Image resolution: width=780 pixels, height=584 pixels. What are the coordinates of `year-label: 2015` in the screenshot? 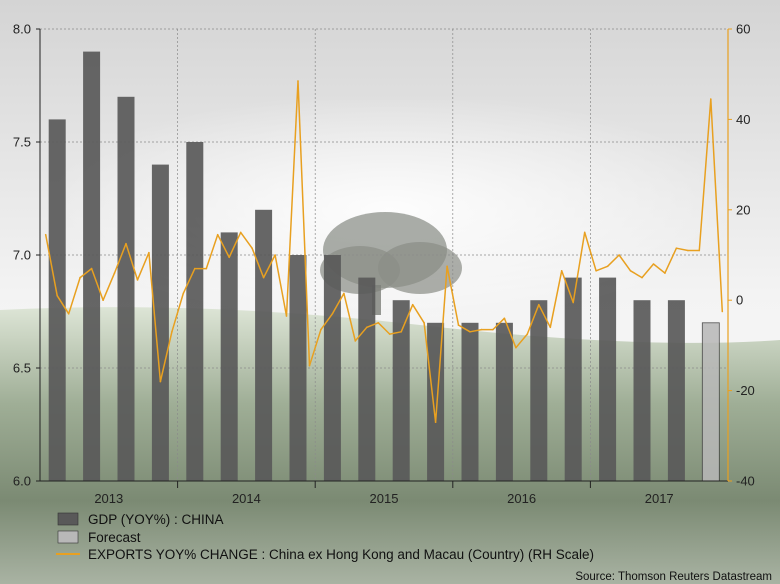 It's located at (384, 498).